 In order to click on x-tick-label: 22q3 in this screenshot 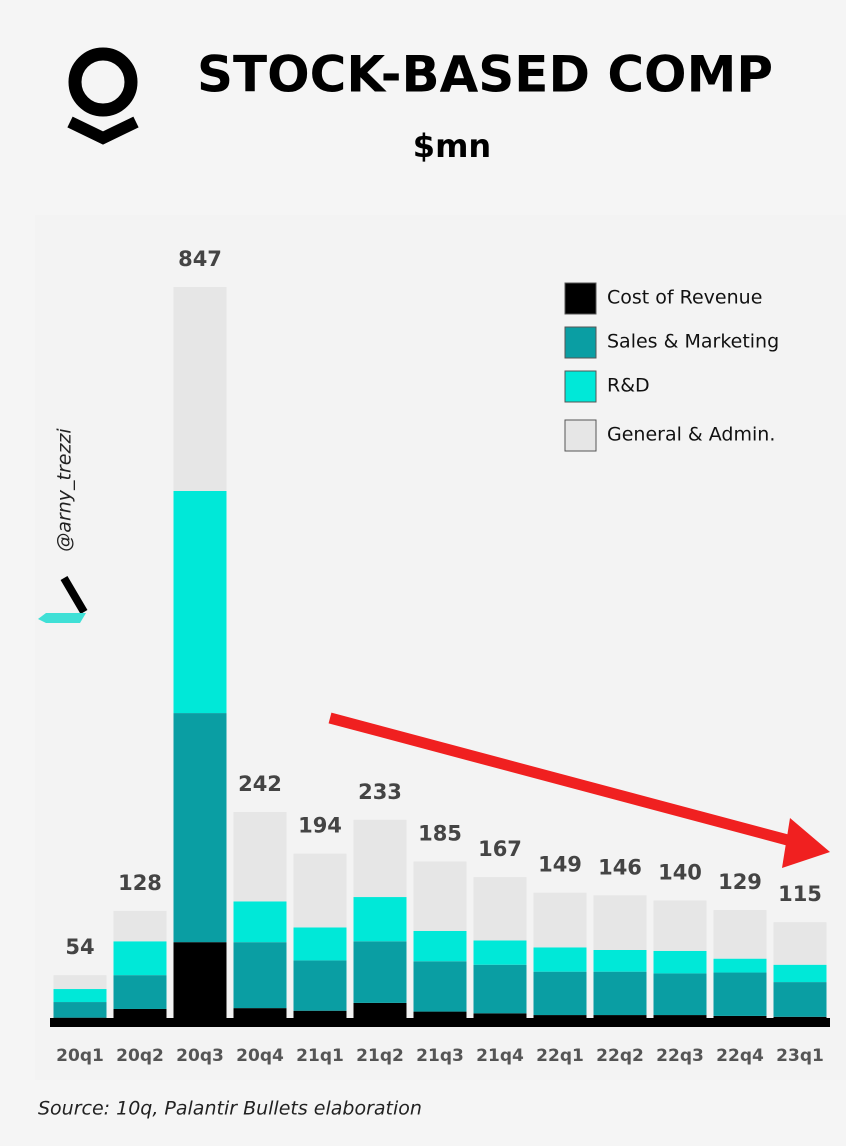, I will do `click(680, 1056)`.